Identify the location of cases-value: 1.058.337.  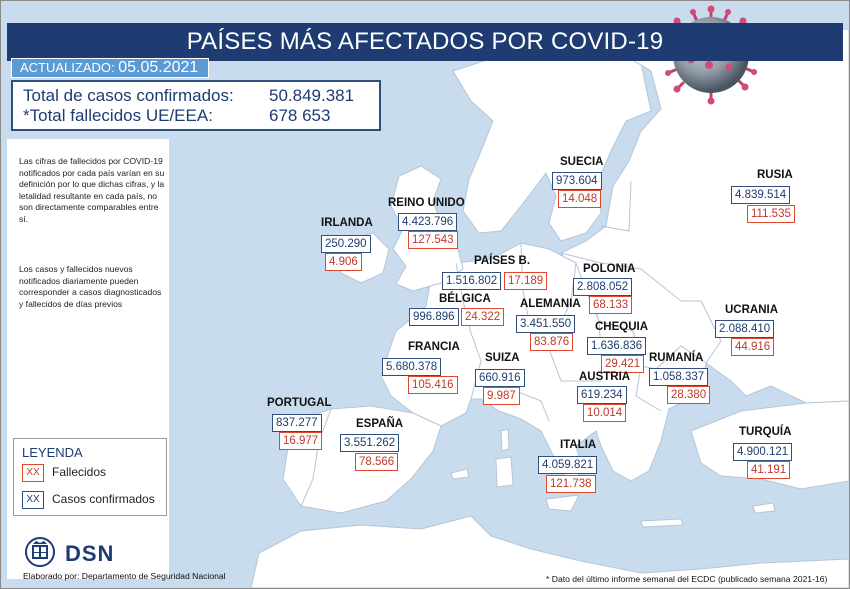
(679, 377).